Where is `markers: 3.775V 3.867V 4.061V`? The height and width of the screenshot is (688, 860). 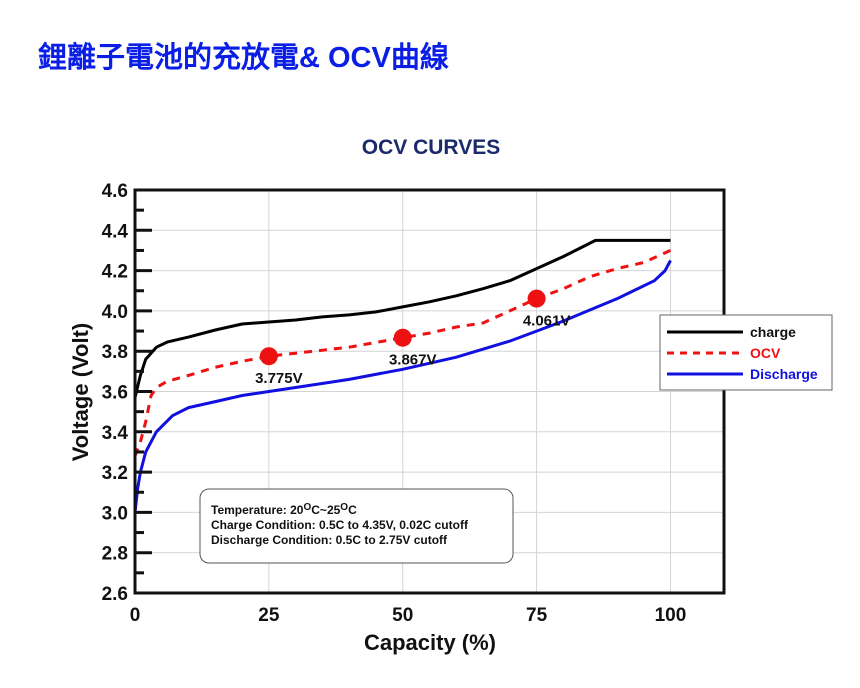 markers: 3.775V 3.867V 4.061V is located at coordinates (413, 338).